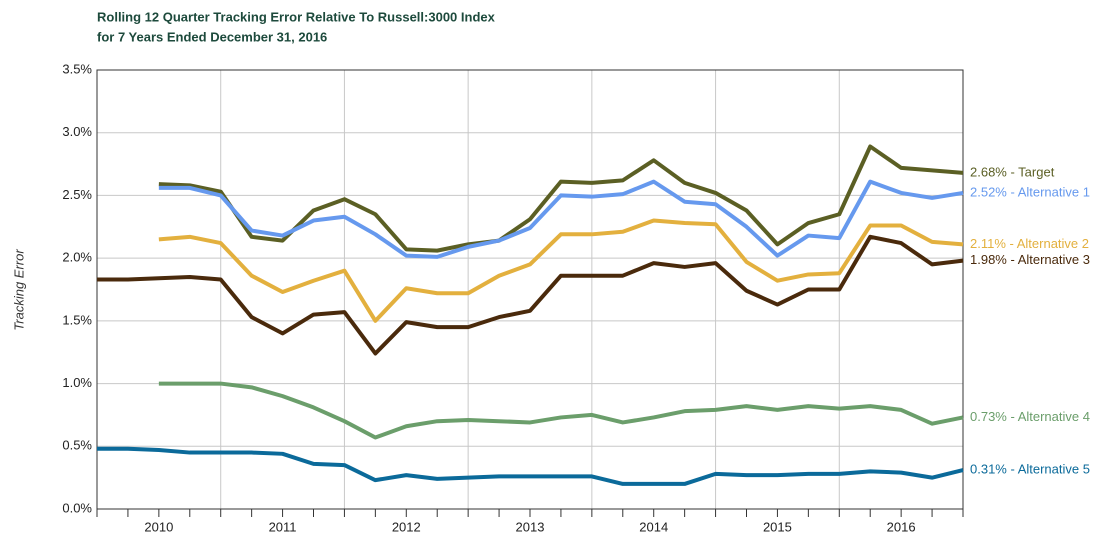 The image size is (1119, 540). What do you see at coordinates (406, 526) in the screenshot?
I see `x-tick-label: 2012` at bounding box center [406, 526].